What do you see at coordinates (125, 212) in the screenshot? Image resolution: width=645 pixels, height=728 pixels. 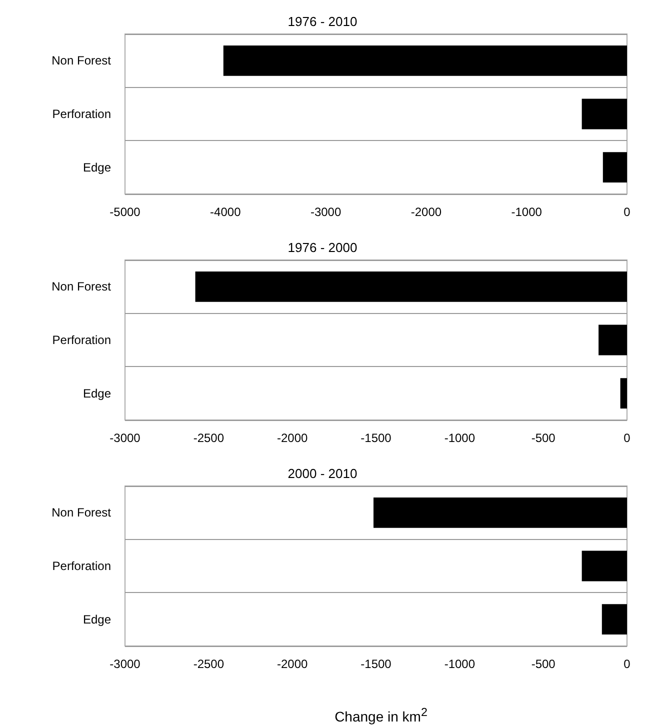 I see `x-tick-label: -5000` at bounding box center [125, 212].